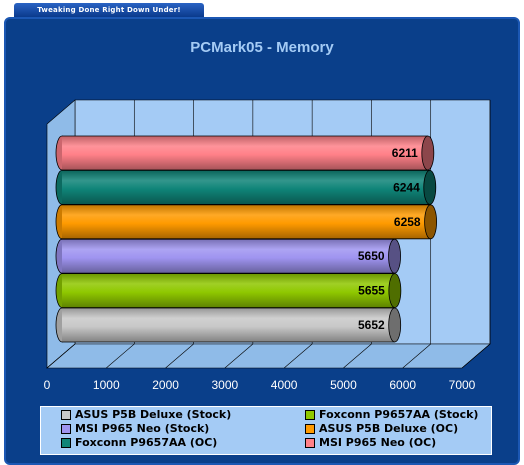 This screenshot has height=465, width=524. Describe the element at coordinates (405, 153) in the screenshot. I see `bar-value-label: 6211` at that location.